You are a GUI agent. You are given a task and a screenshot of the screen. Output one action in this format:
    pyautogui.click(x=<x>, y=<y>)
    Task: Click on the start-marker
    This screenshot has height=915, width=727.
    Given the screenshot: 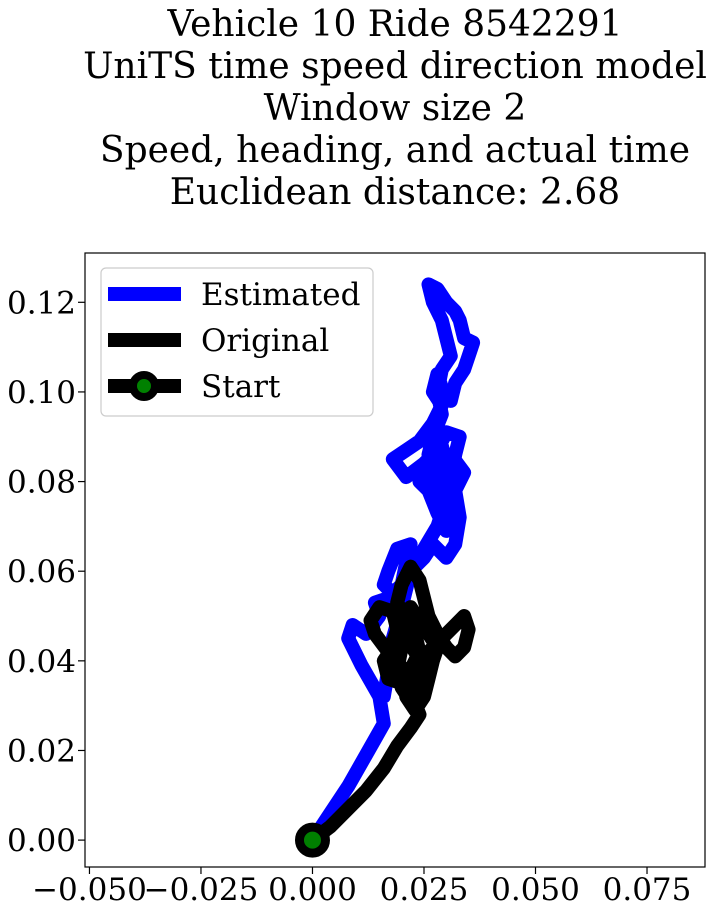 What is the action you would take?
    pyautogui.click(x=312, y=840)
    